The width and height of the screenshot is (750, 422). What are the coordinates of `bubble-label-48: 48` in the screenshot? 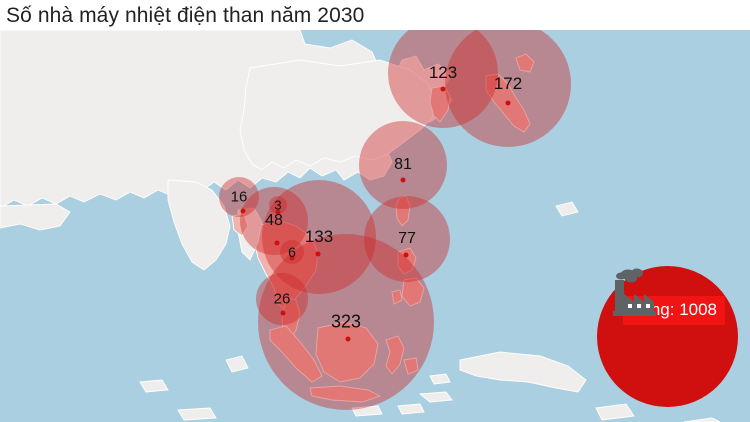 It's located at (274, 220).